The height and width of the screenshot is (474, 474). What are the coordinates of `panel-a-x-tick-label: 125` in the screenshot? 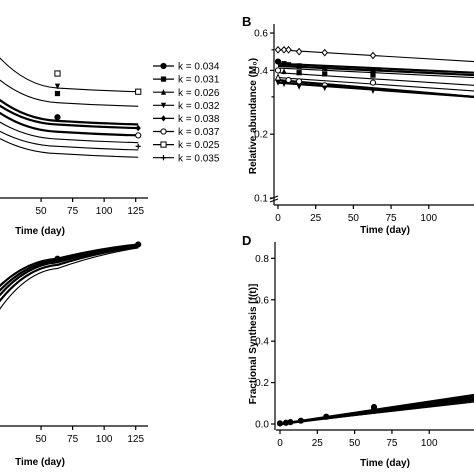 It's located at (135, 211).